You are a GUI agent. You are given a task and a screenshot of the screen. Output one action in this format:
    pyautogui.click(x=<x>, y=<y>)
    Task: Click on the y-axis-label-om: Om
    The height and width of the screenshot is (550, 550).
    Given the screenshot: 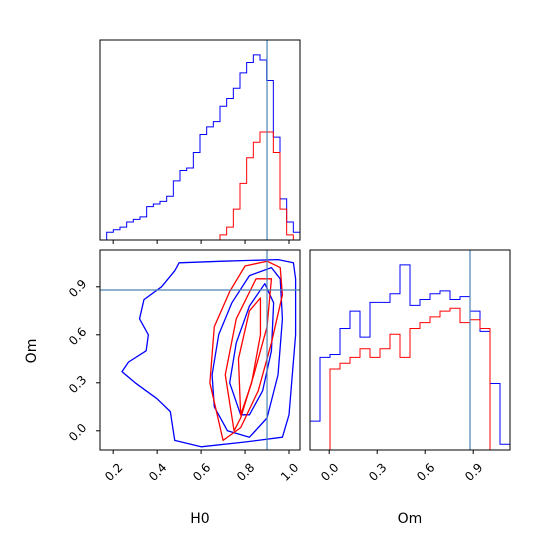 What is the action you would take?
    pyautogui.click(x=32, y=351)
    